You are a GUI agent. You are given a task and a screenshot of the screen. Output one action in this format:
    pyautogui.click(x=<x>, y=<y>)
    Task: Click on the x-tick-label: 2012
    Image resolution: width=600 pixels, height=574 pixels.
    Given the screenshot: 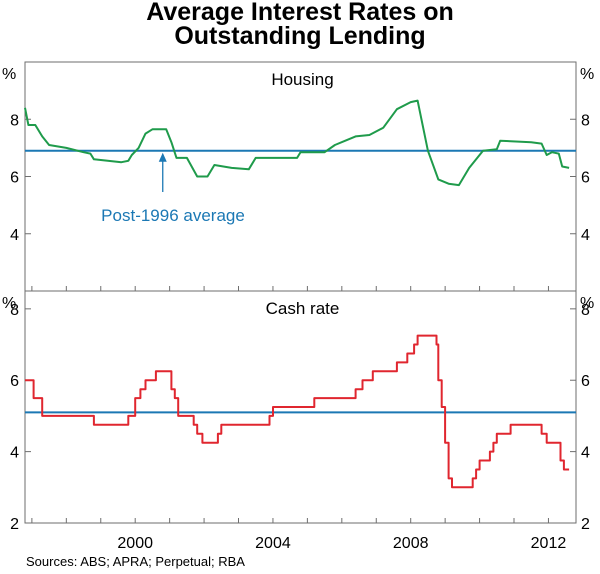 What is the action you would take?
    pyautogui.click(x=549, y=543)
    